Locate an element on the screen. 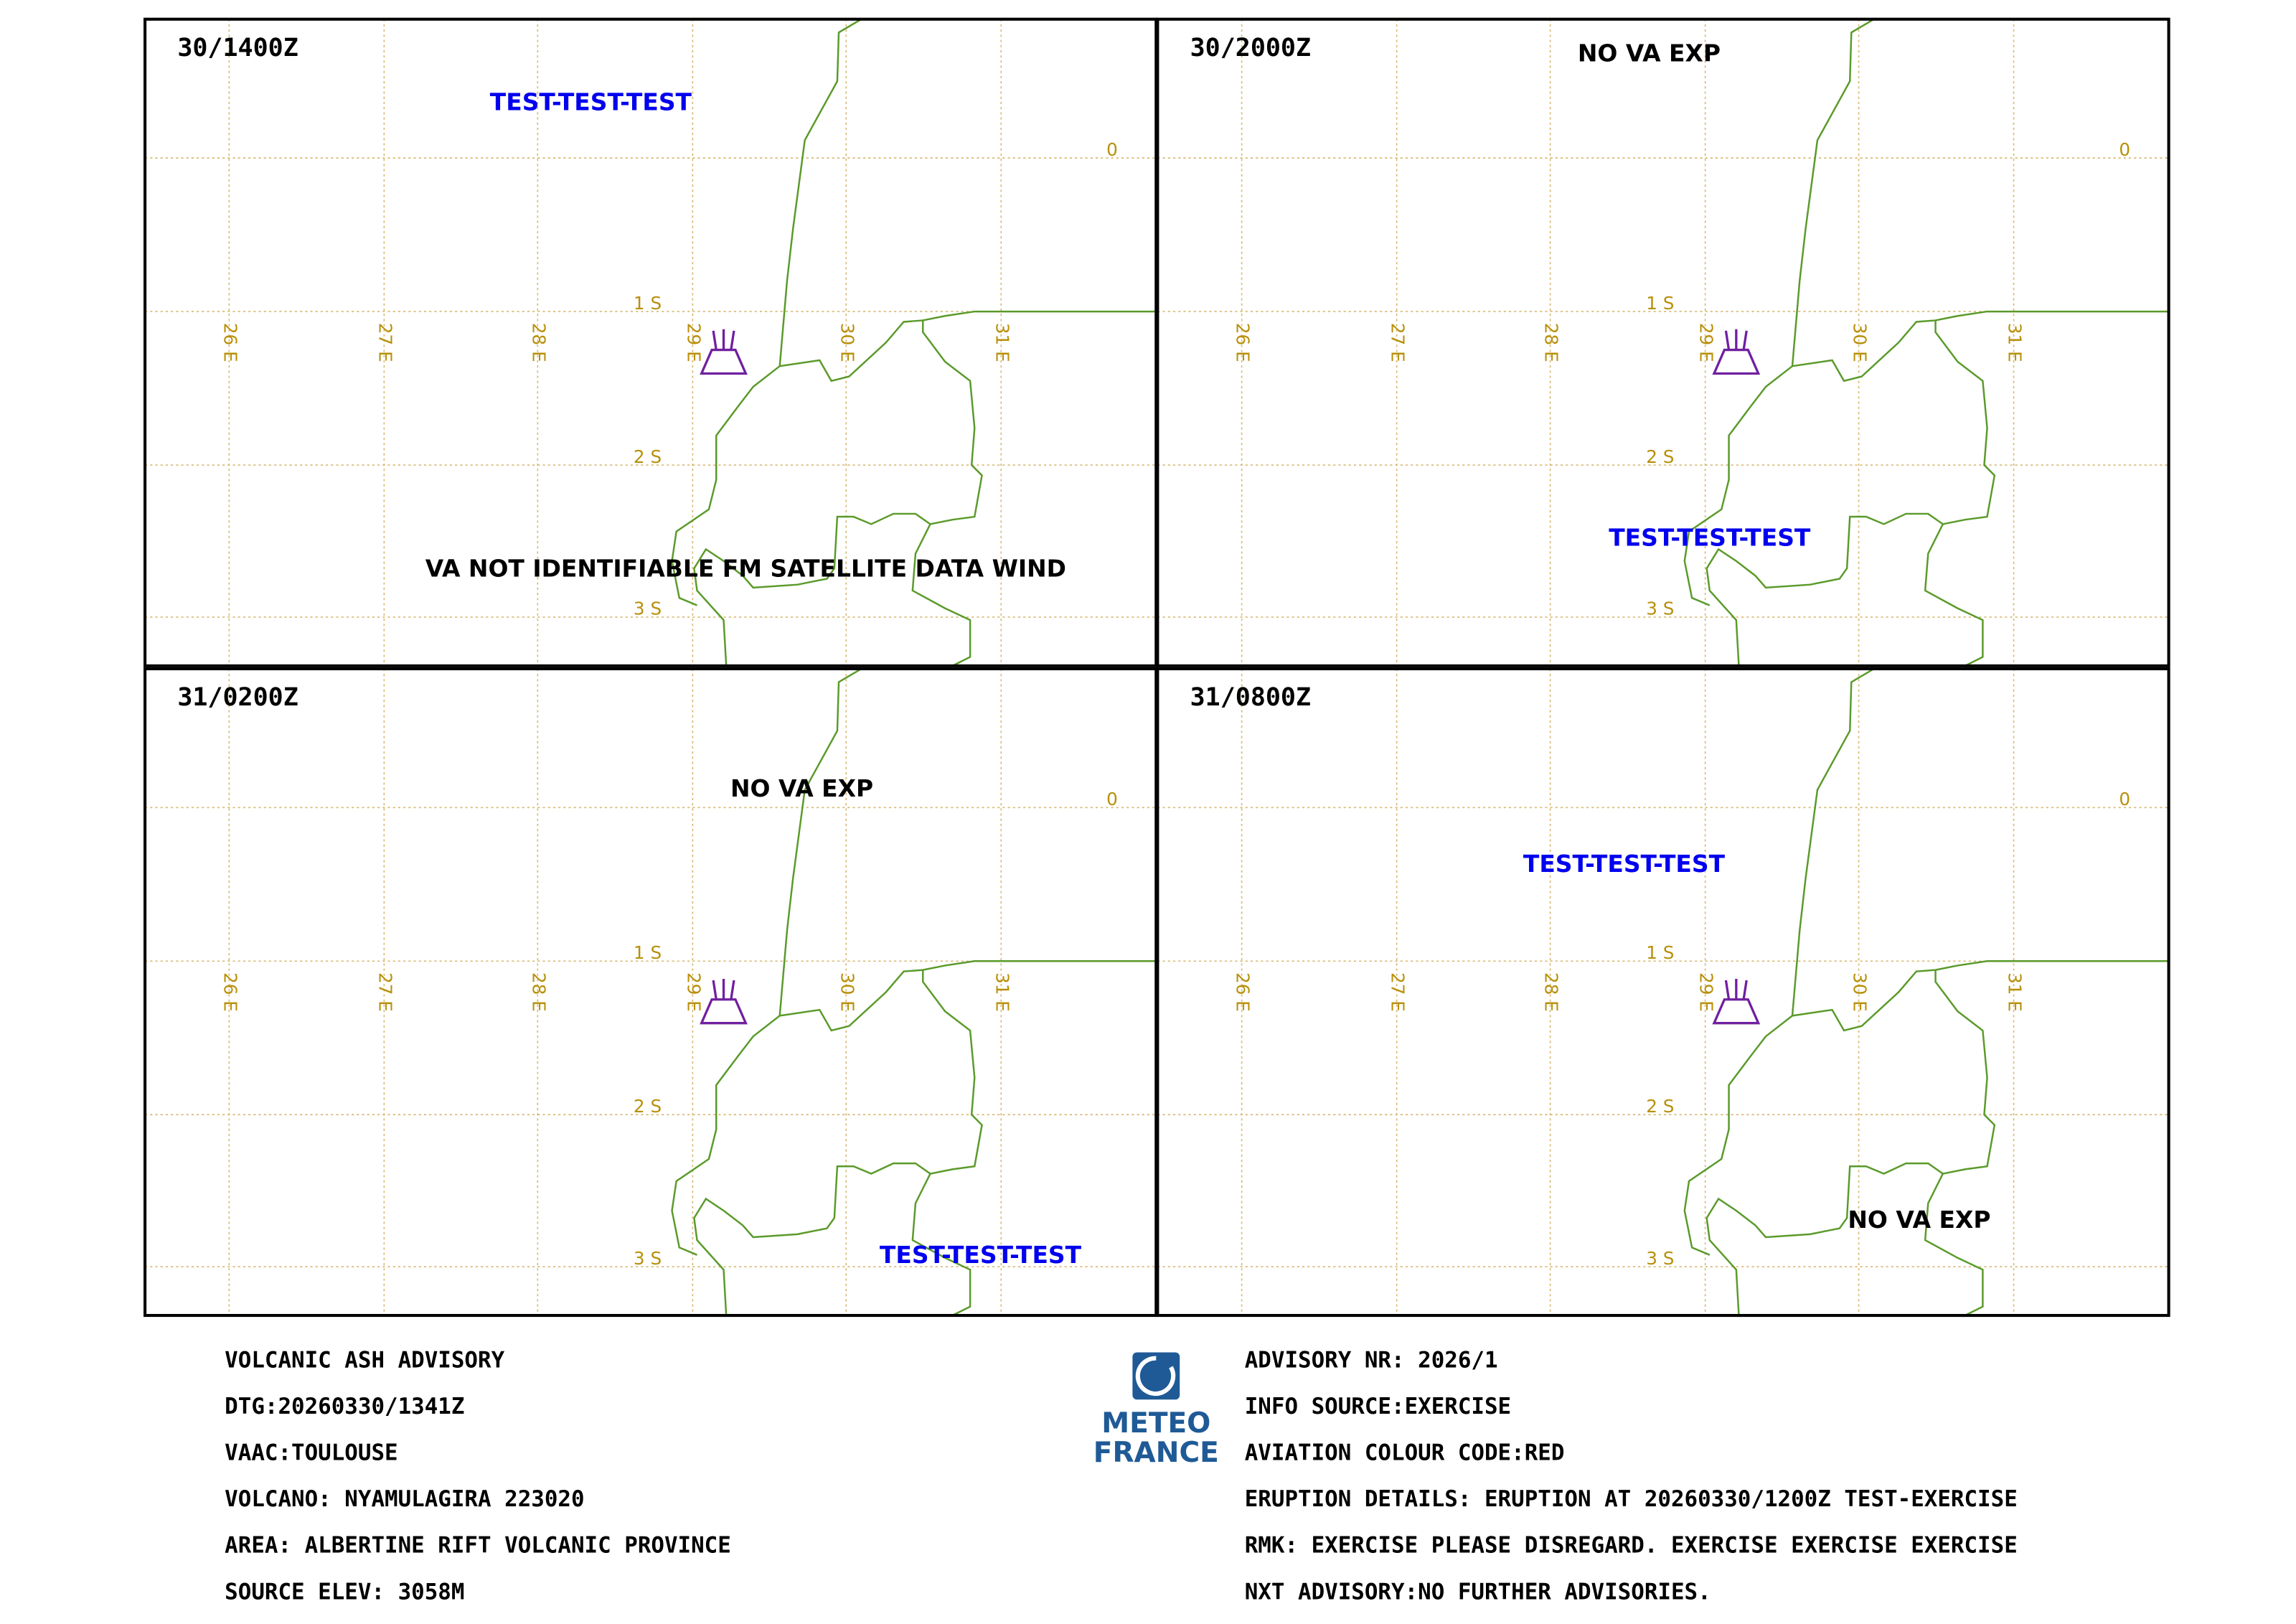  valid-time: 31/0800Z is located at coordinates (1250, 697).